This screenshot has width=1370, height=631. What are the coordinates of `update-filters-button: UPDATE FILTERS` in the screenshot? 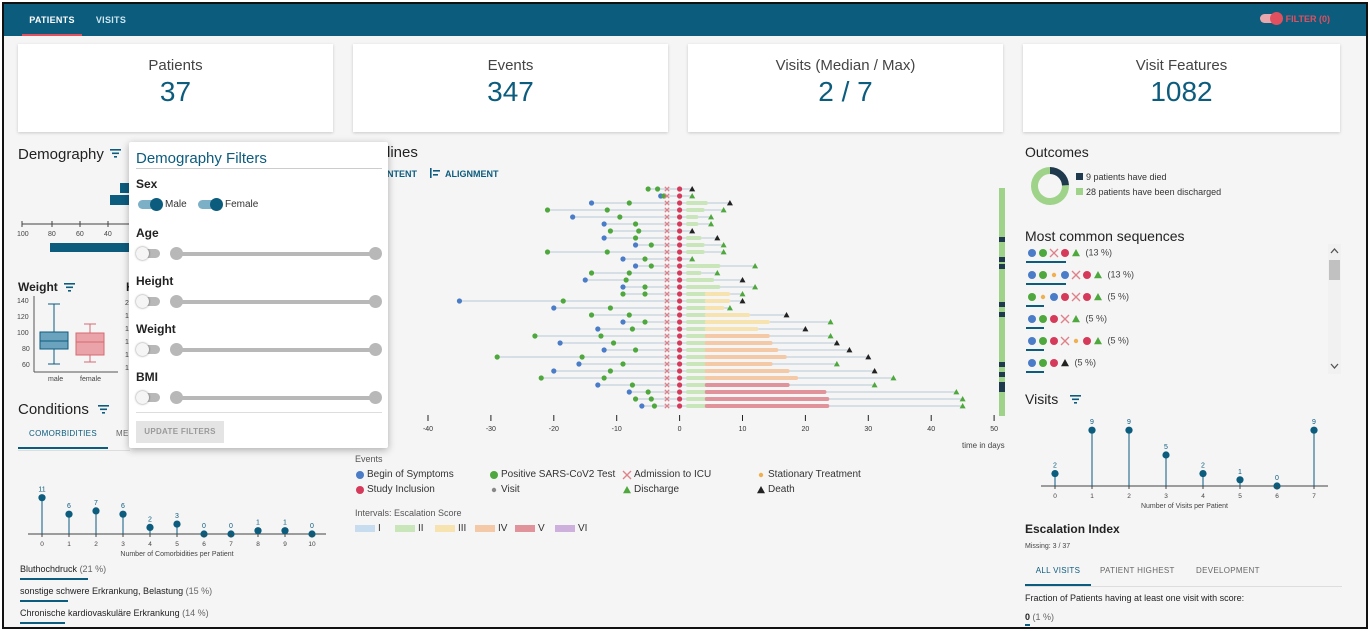 It's located at (180, 432).